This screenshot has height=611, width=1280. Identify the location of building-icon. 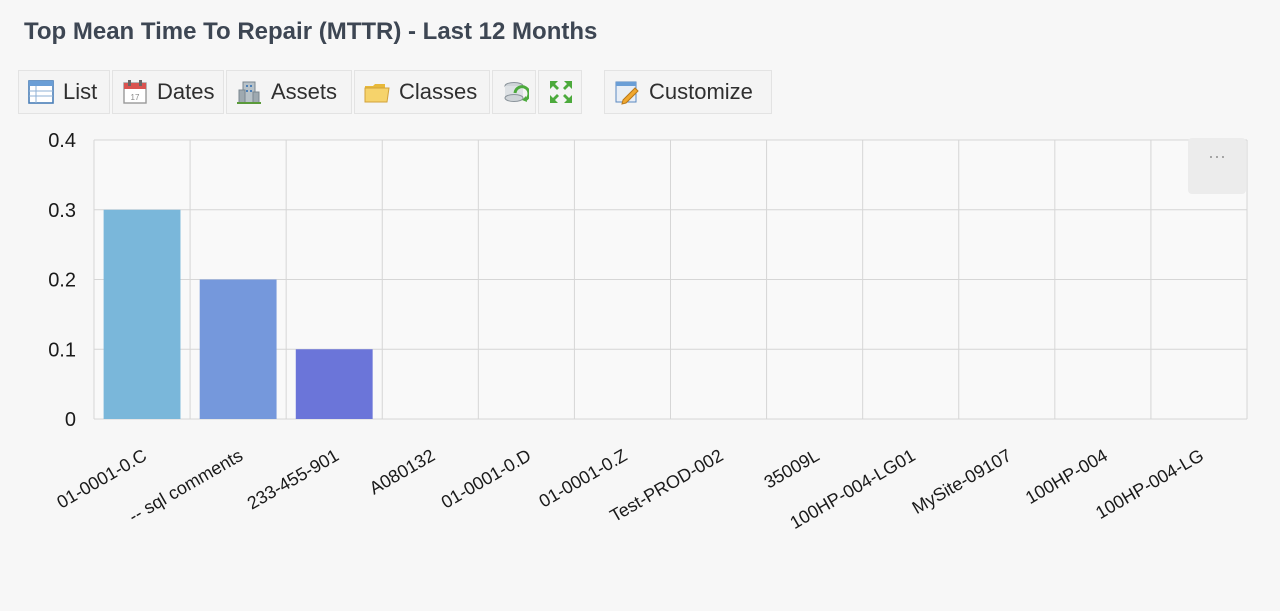
(249, 92).